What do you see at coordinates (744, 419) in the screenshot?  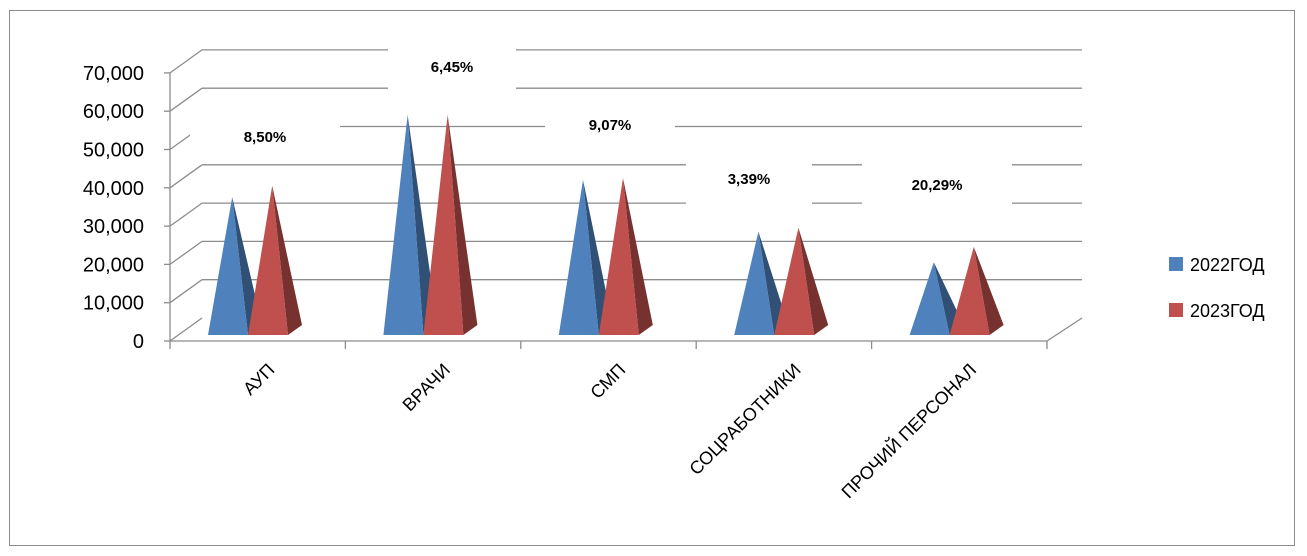 I see `x-tick-label: СОЦРАБОТНИКИ` at bounding box center [744, 419].